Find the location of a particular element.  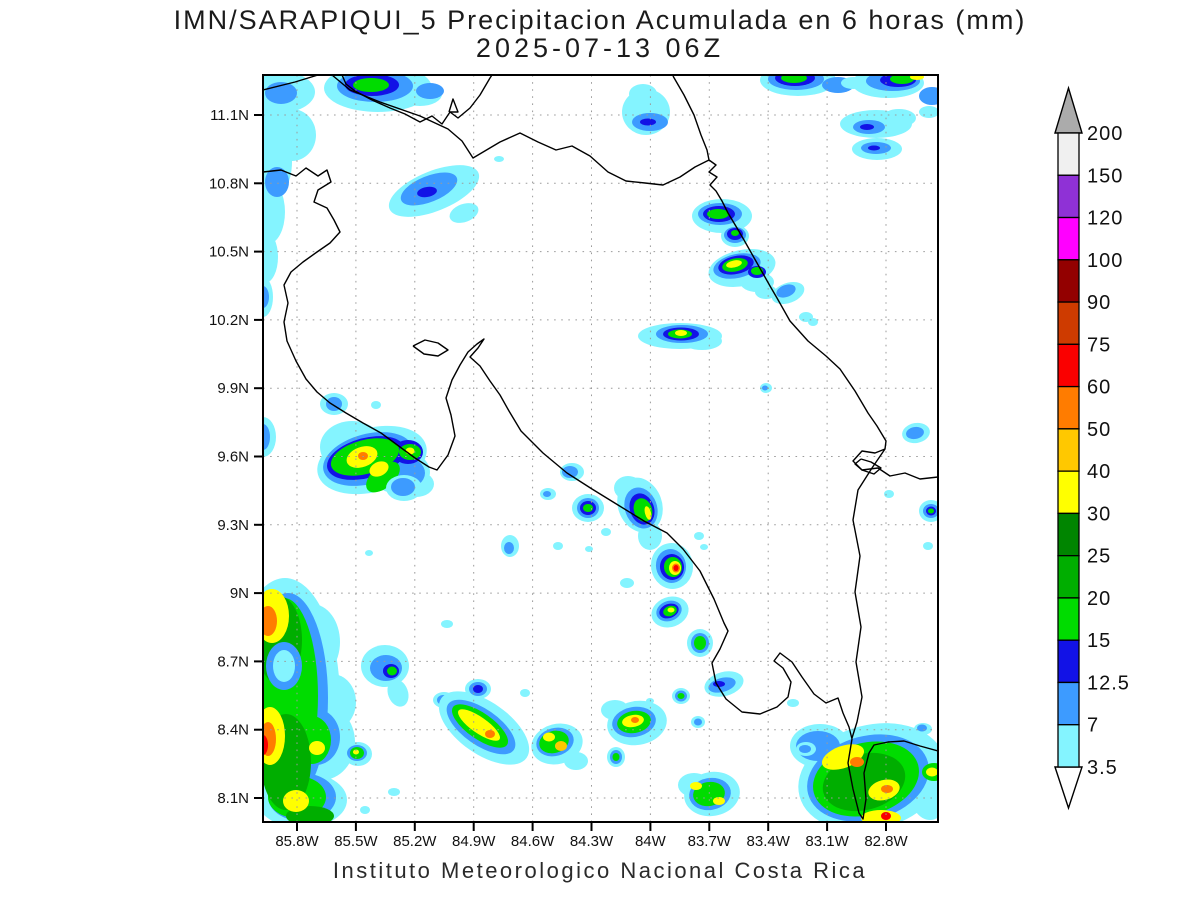

y-tick-label: 9.3N is located at coordinates (233, 525).